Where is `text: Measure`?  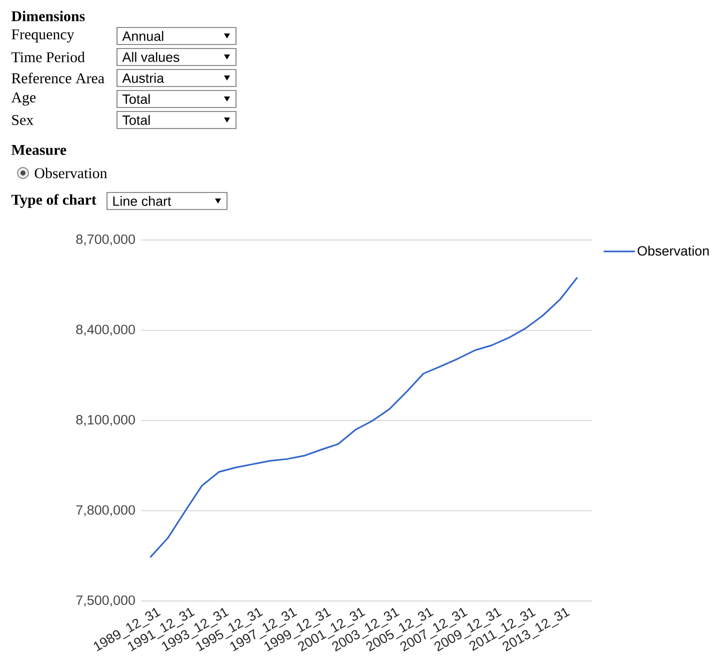
text: Measure is located at coordinates (38, 150).